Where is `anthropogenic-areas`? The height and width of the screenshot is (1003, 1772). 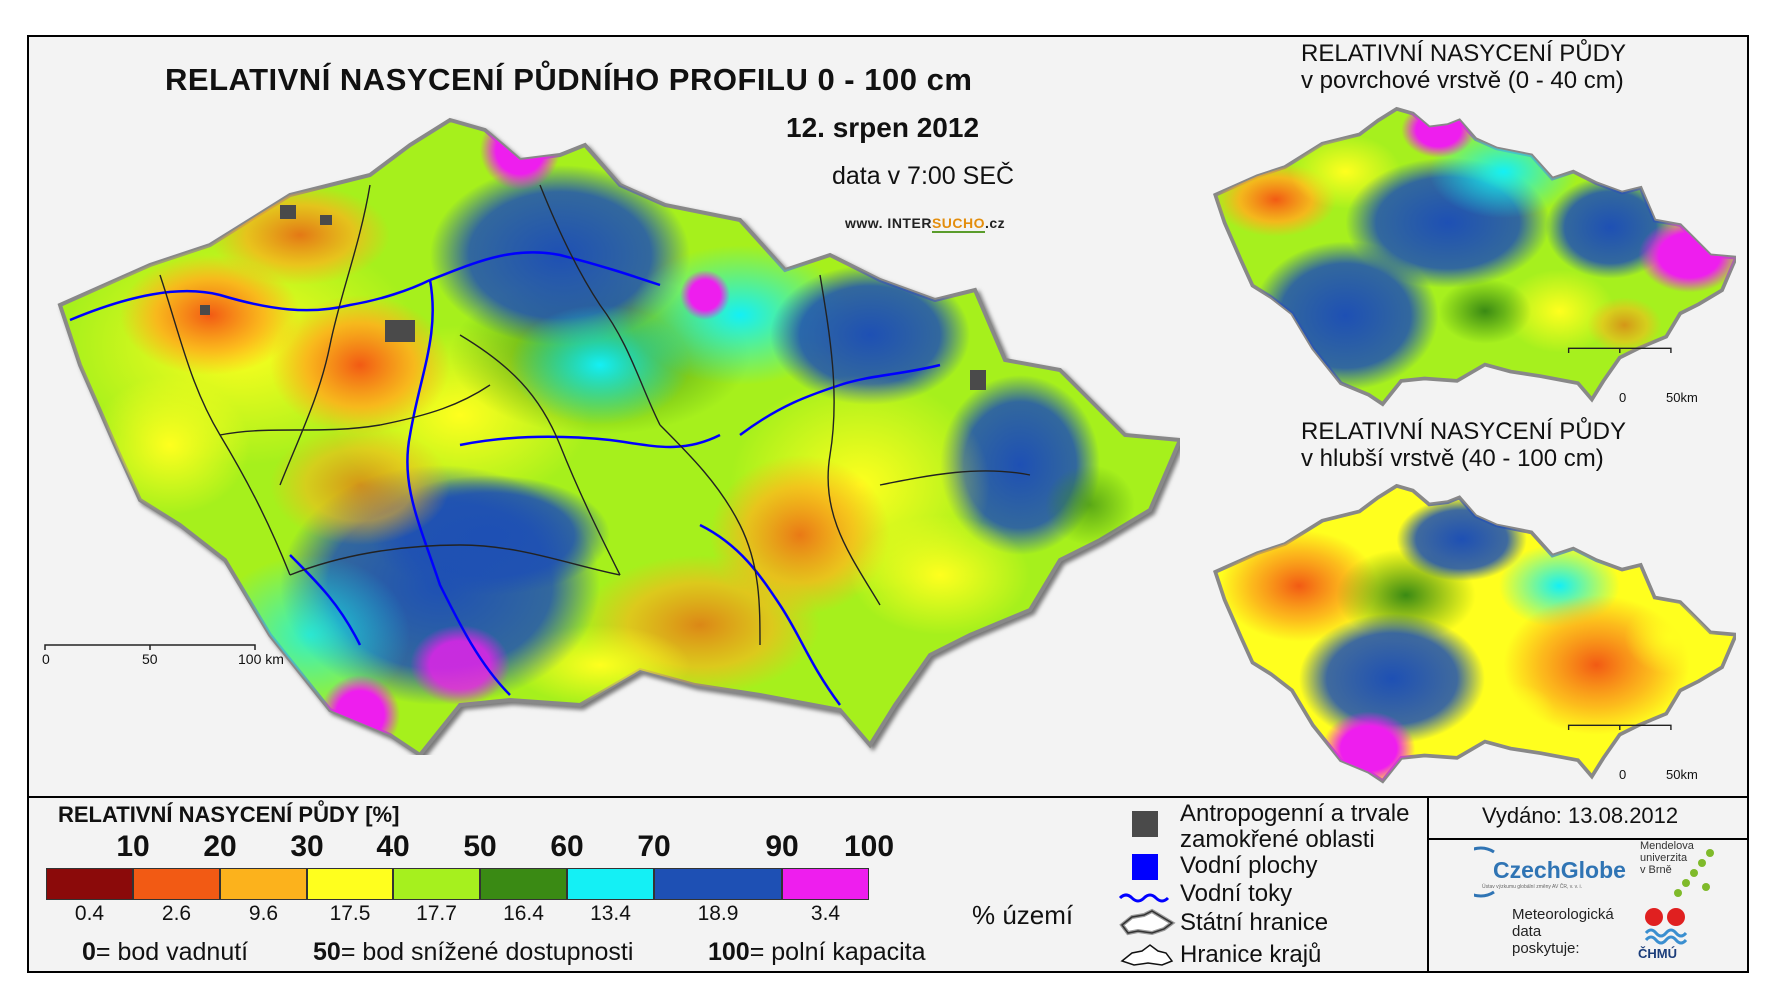 anthropogenic-areas is located at coordinates (593, 297).